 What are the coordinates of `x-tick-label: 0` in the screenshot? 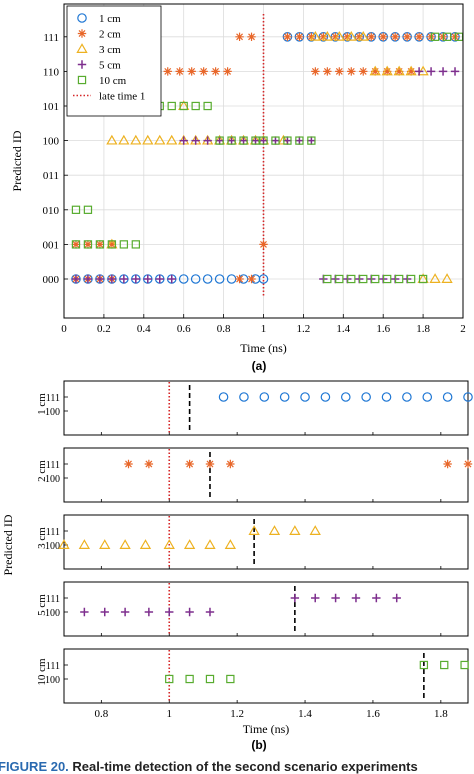 It's located at (64, 329).